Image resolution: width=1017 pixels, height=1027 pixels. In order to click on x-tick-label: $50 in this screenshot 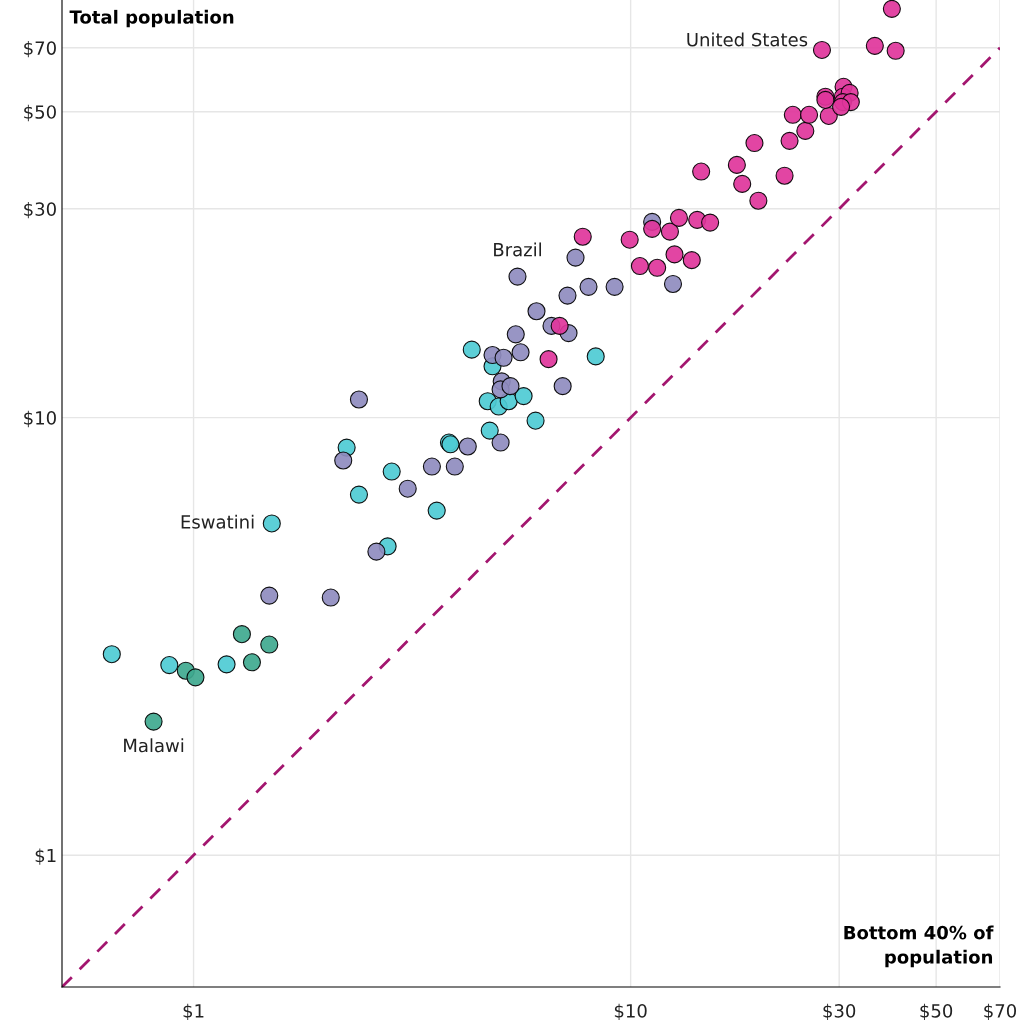, I will do `click(936, 1012)`.